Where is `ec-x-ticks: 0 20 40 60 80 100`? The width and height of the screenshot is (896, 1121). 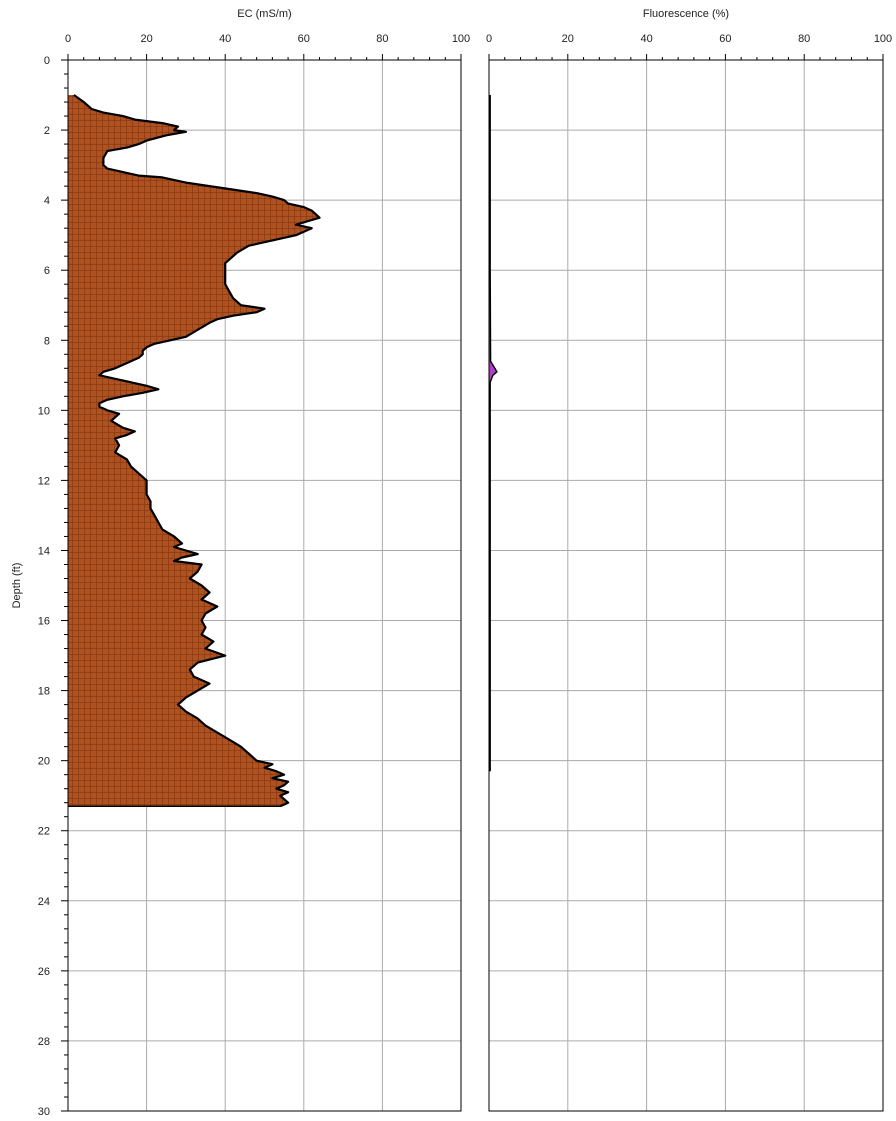 ec-x-ticks: 0 20 40 60 80 100 is located at coordinates (267, 46).